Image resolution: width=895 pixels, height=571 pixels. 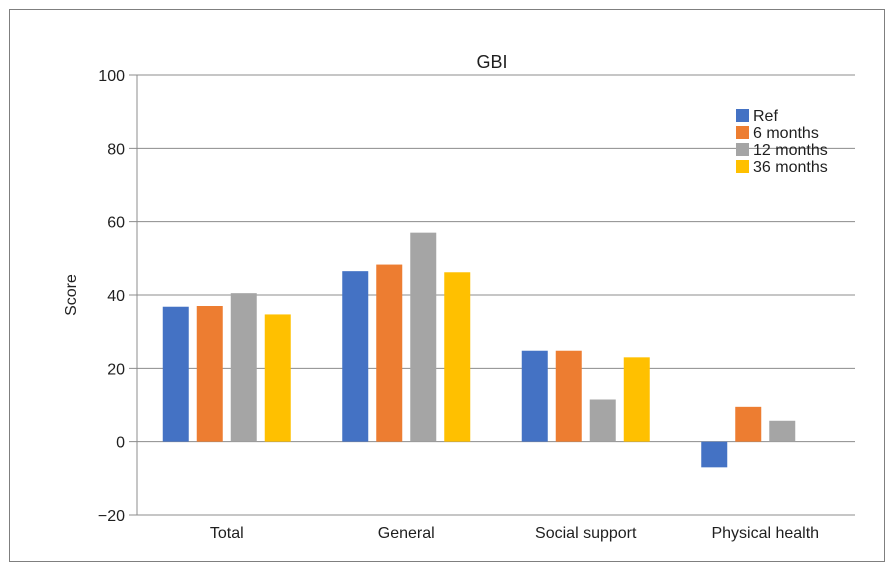 What do you see at coordinates (406, 533) in the screenshot?
I see `x-tick-label: General` at bounding box center [406, 533].